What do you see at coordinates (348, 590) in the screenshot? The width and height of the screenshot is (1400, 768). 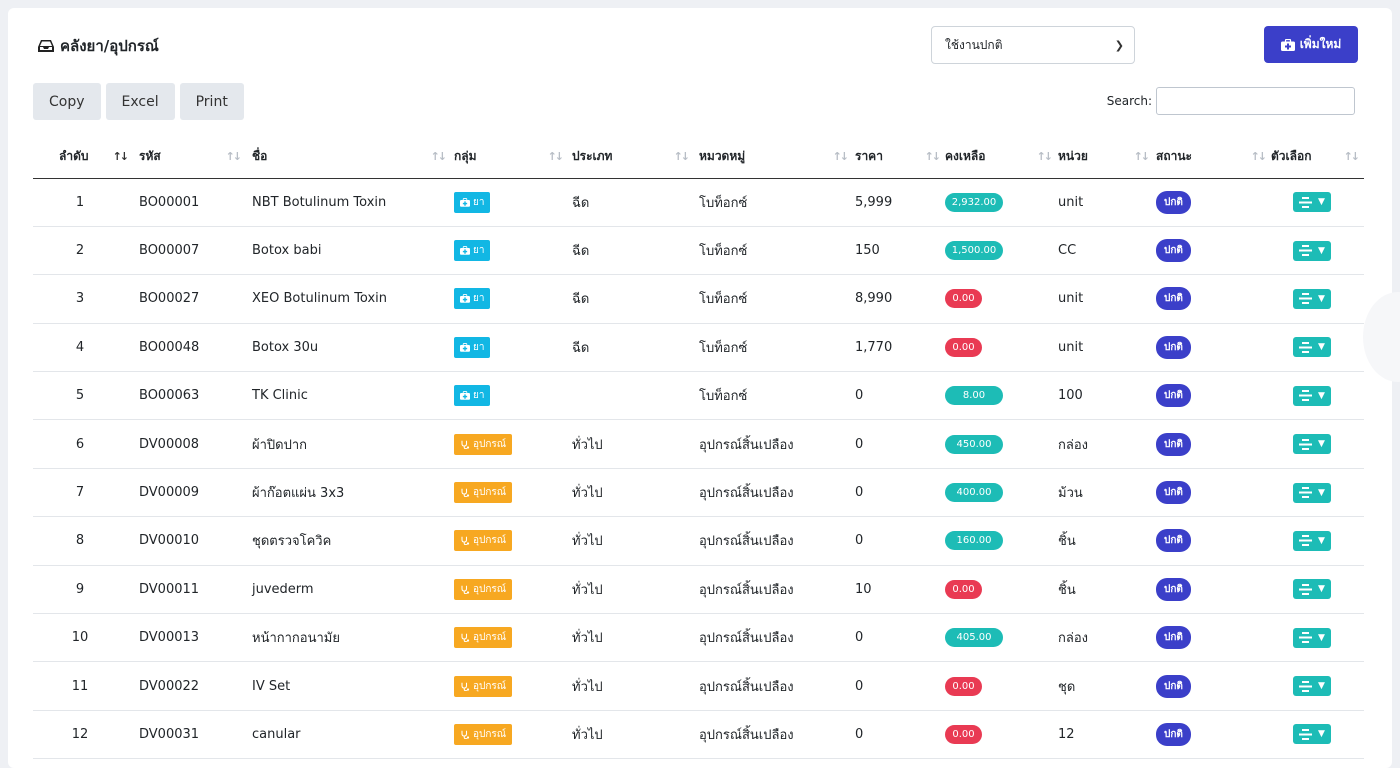 I see `item-name: juvederm` at bounding box center [348, 590].